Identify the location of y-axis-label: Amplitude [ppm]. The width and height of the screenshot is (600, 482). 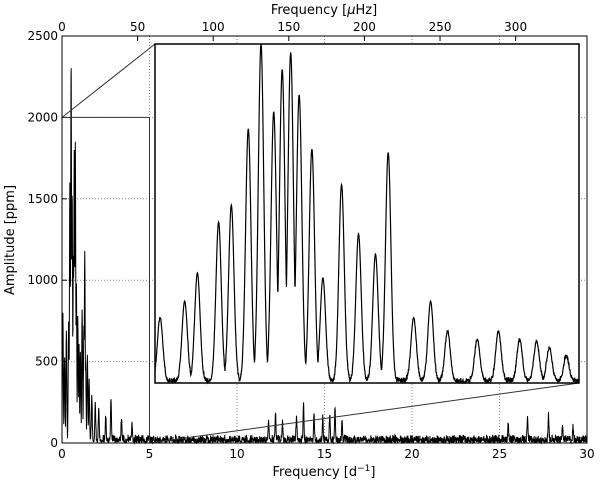
(10, 240).